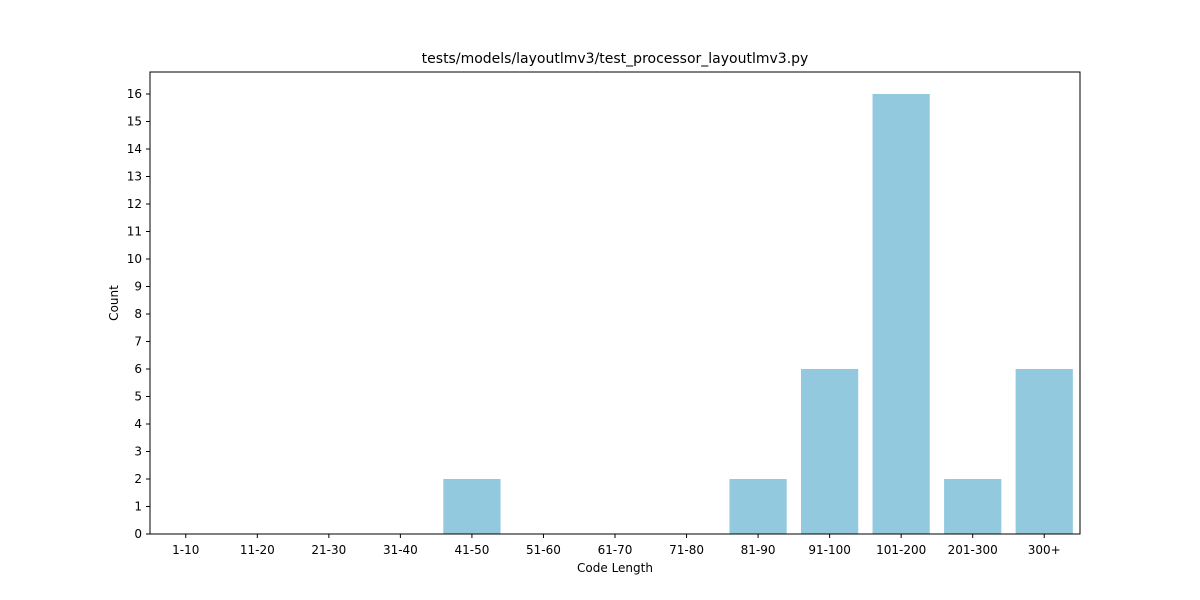 The width and height of the screenshot is (1200, 600). What do you see at coordinates (686, 550) in the screenshot?
I see `x-tick-label: 71-80` at bounding box center [686, 550].